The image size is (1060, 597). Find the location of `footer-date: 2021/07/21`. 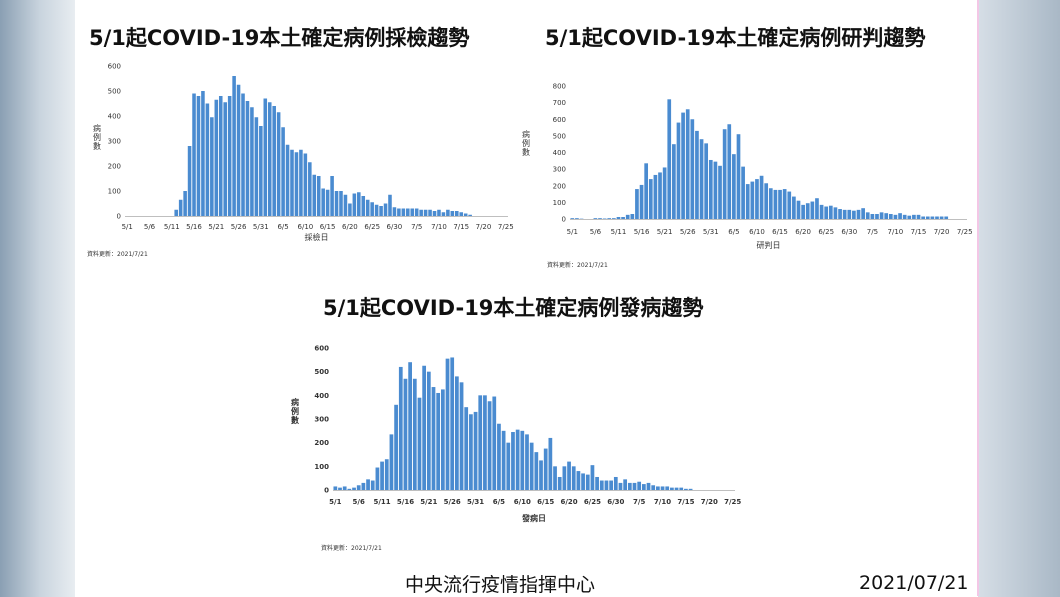

footer-date: 2021/07/21 is located at coordinates (914, 583).